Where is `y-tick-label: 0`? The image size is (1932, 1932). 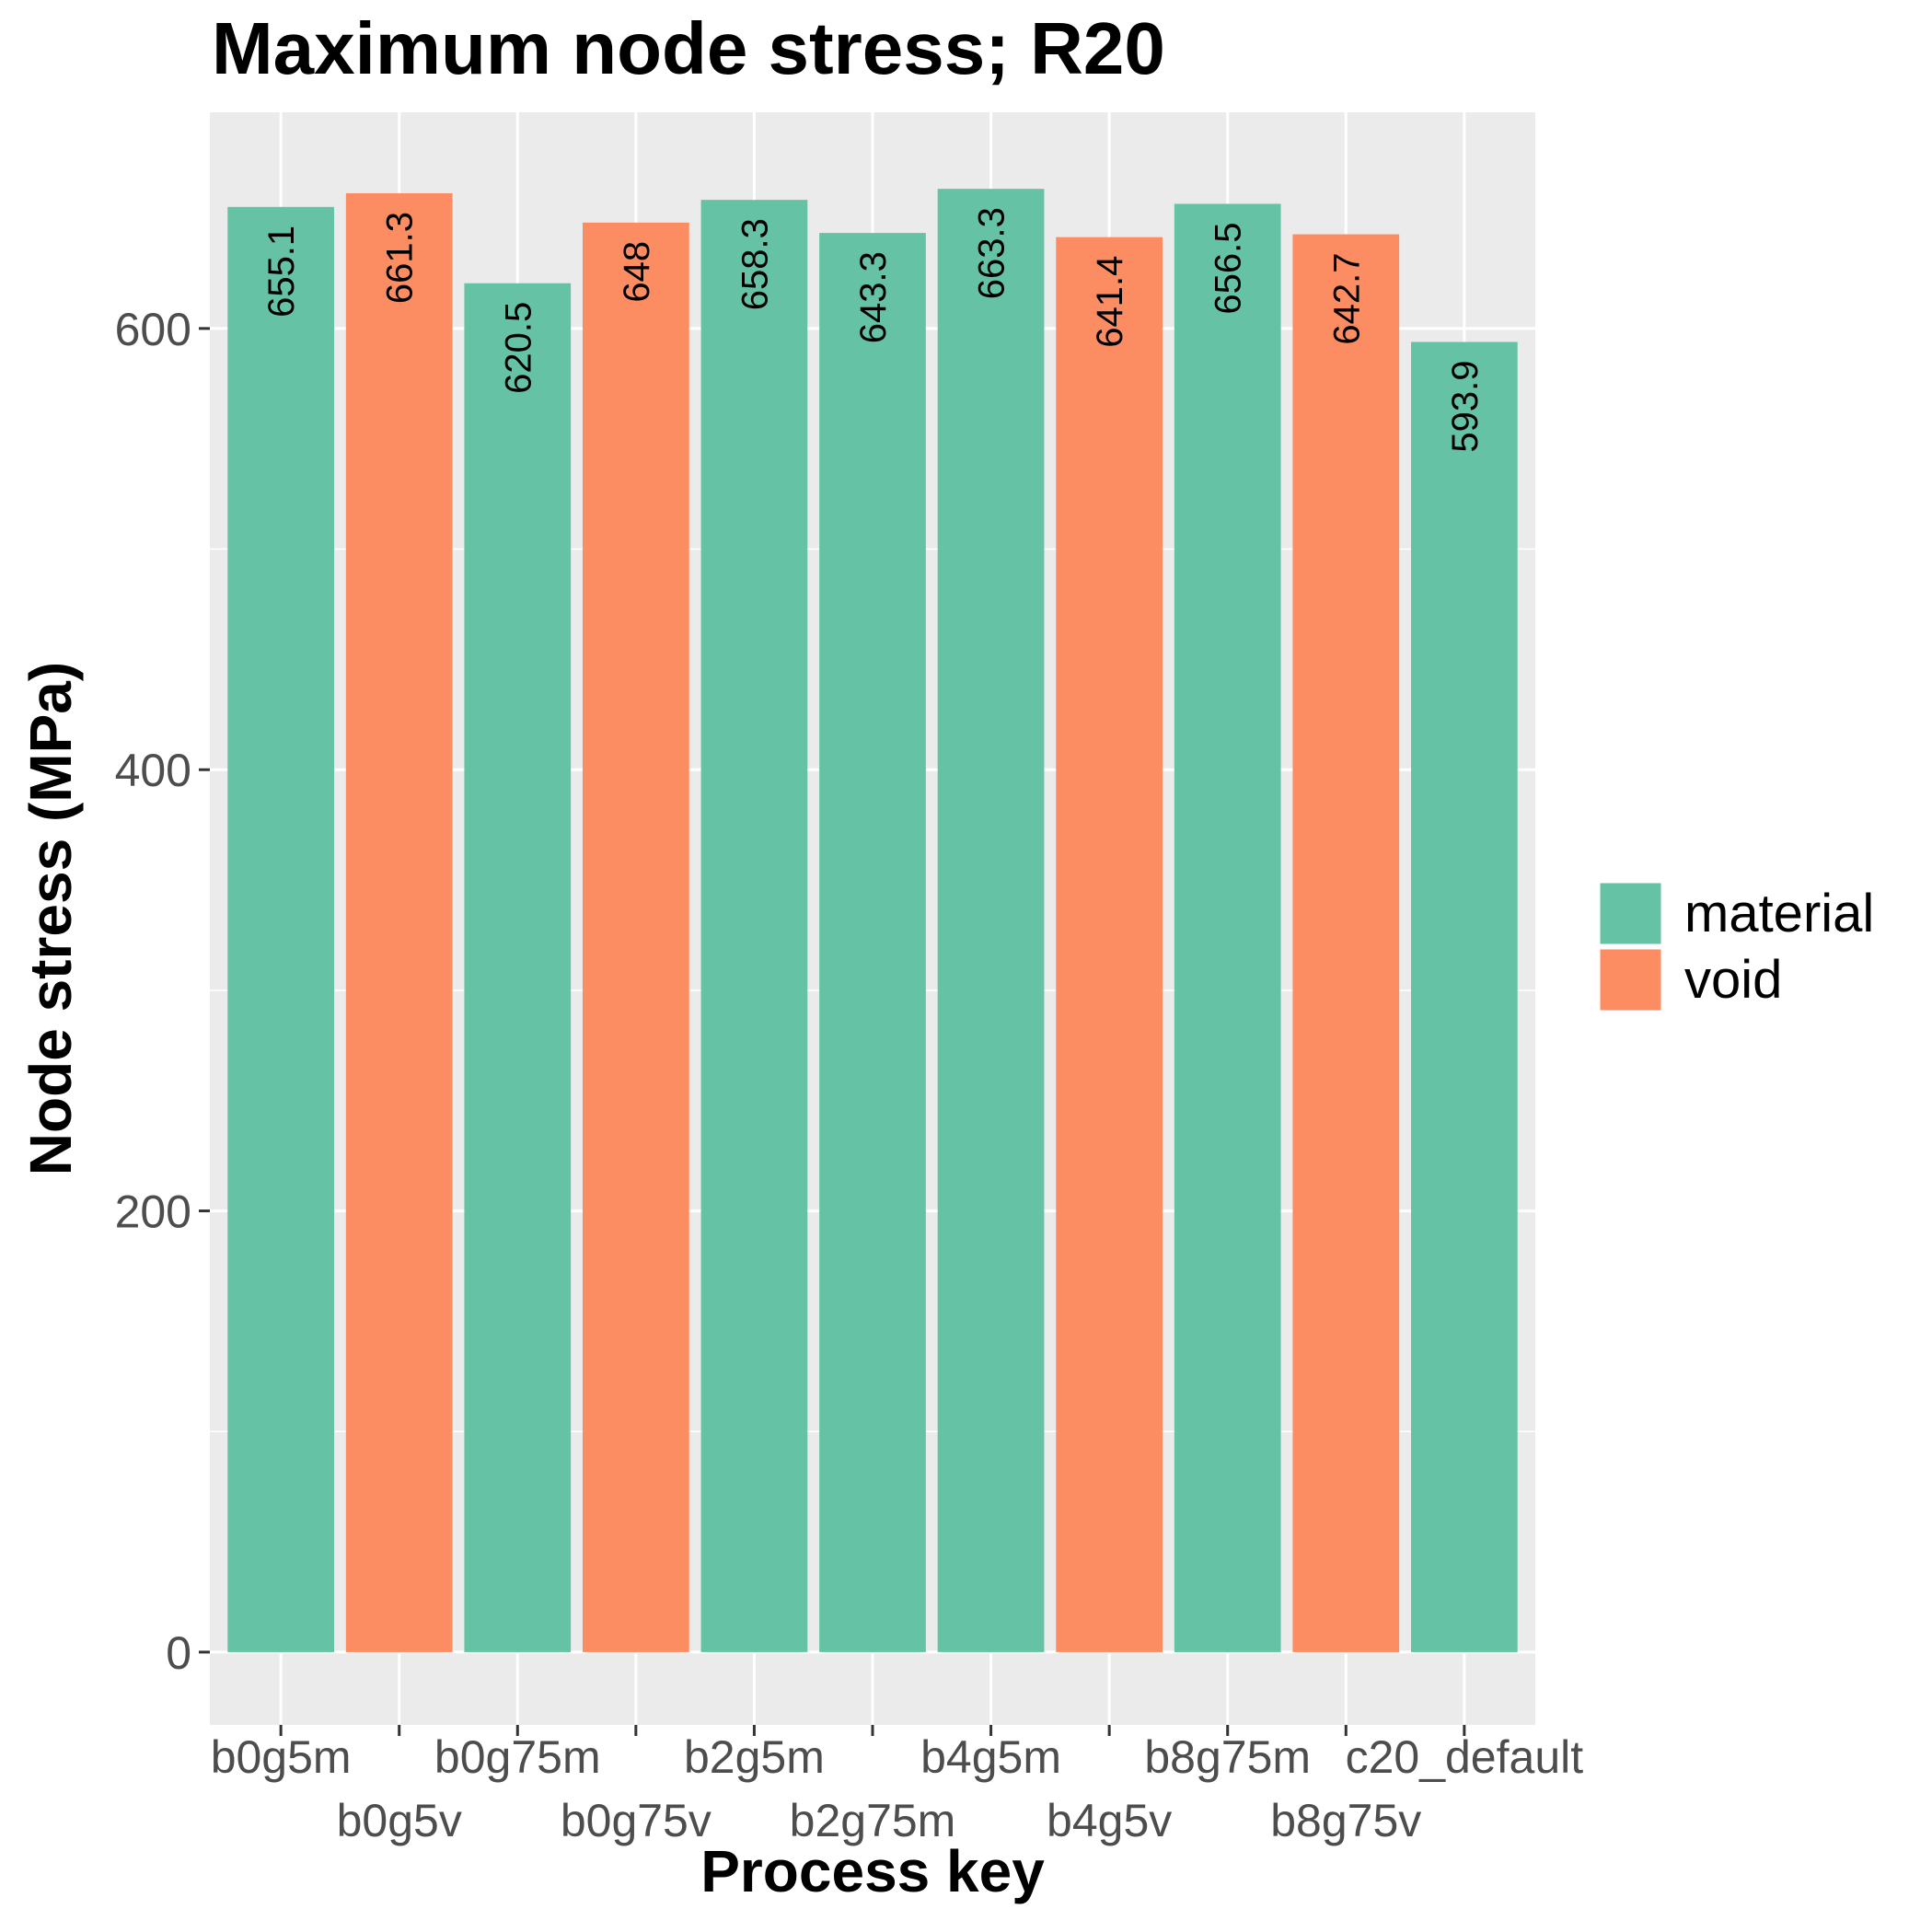 y-tick-label: 0 is located at coordinates (179, 1653).